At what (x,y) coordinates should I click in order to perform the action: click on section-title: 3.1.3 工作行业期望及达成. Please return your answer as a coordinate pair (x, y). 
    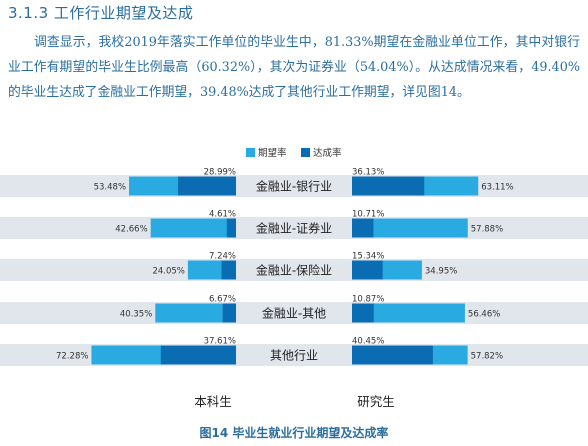
    Looking at the image, I should click on (101, 13).